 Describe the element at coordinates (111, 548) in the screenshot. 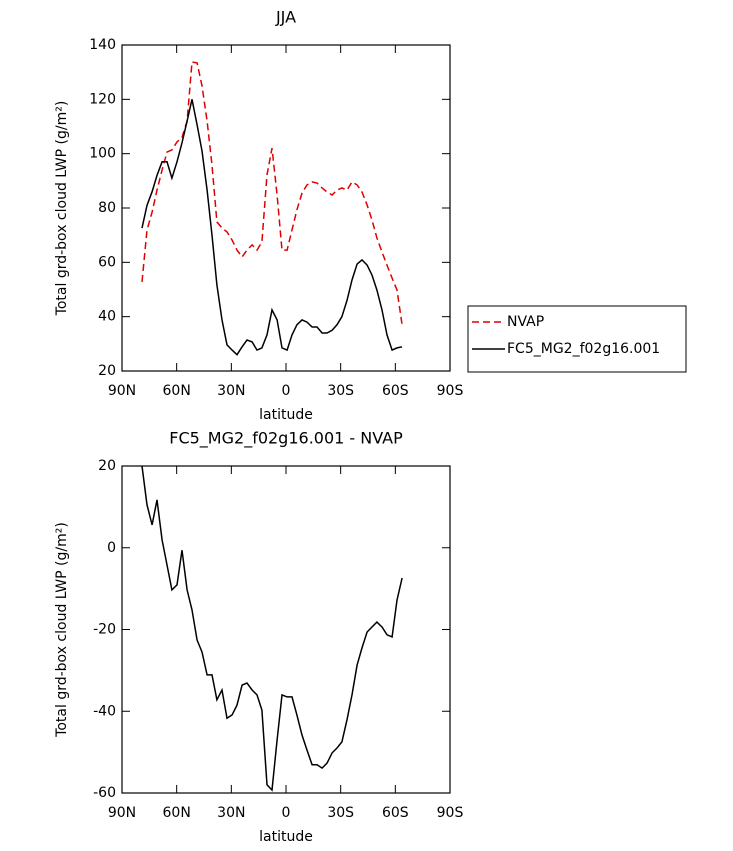

I see `y-tick-label: 0` at that location.